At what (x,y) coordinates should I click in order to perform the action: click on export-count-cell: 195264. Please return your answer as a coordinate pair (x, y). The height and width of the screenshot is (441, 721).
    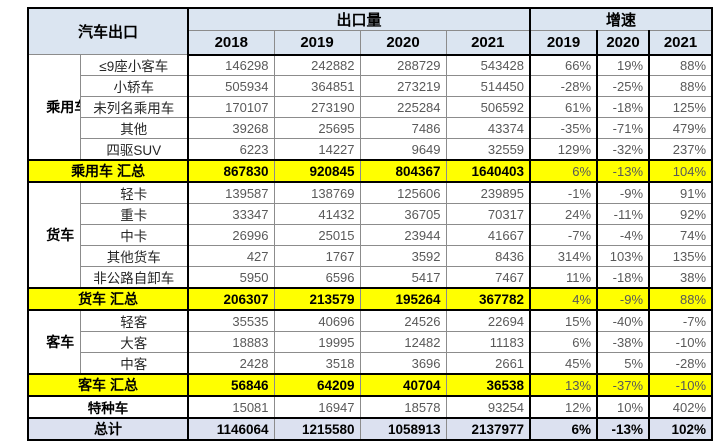
    Looking at the image, I should click on (403, 299).